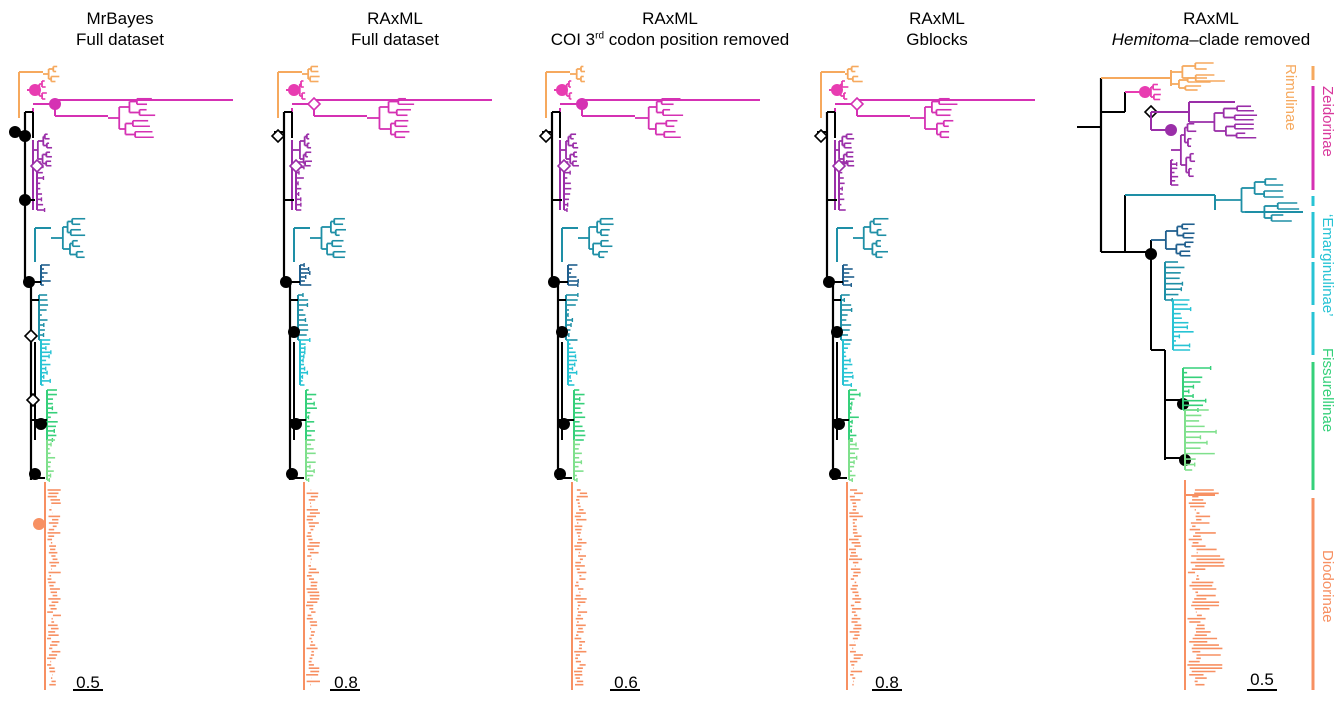  I want to click on panel-title-line2: COI 3rd codon position removed, so click(670, 39).